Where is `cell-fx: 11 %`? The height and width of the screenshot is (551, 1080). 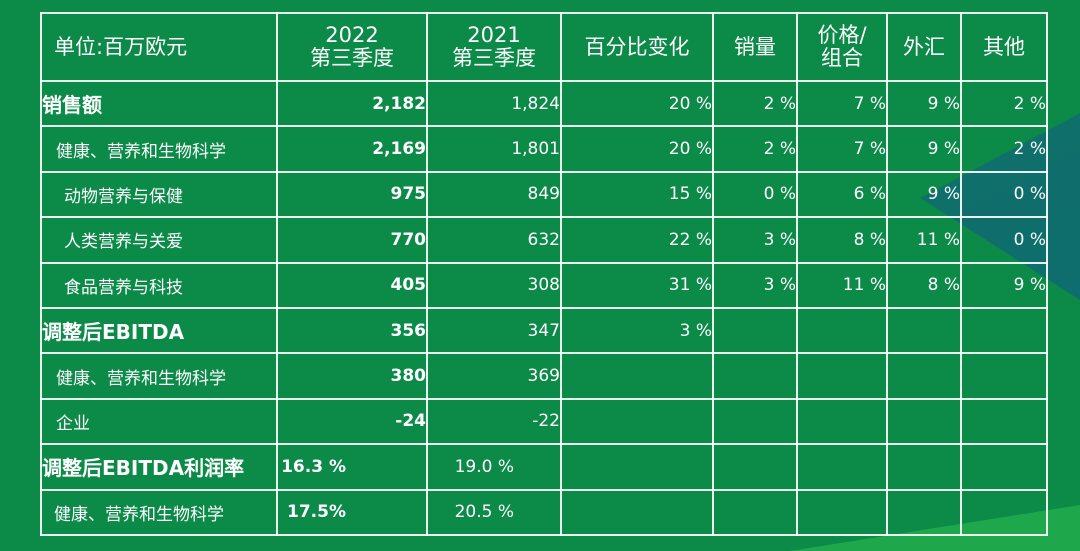
cell-fx: 11 % is located at coordinates (924, 240).